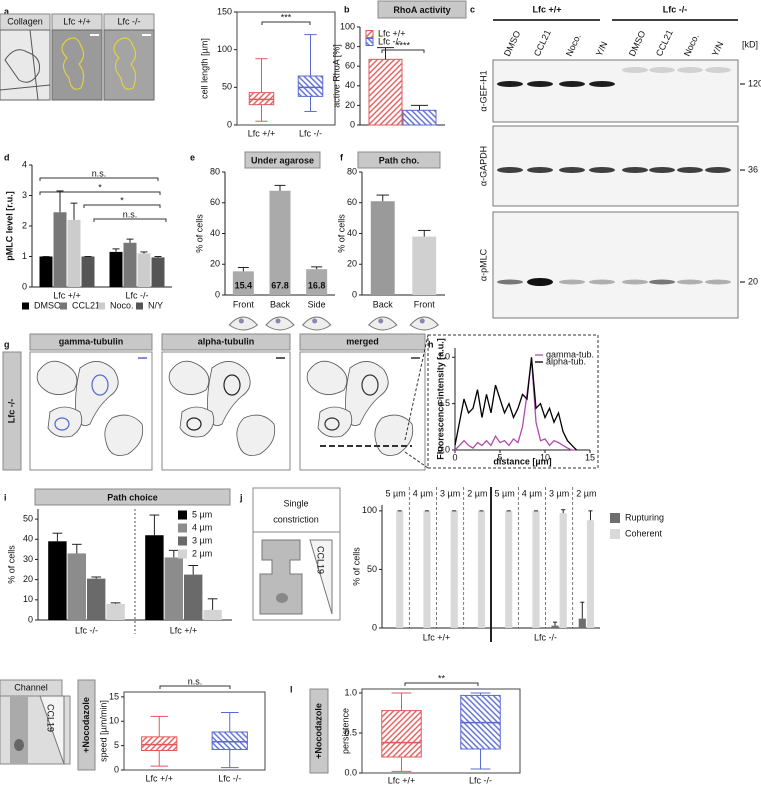 Image resolution: width=761 pixels, height=786 pixels. What do you see at coordinates (350, 732) in the screenshot?
I see `y-tick-label: 0.5` at bounding box center [350, 732].